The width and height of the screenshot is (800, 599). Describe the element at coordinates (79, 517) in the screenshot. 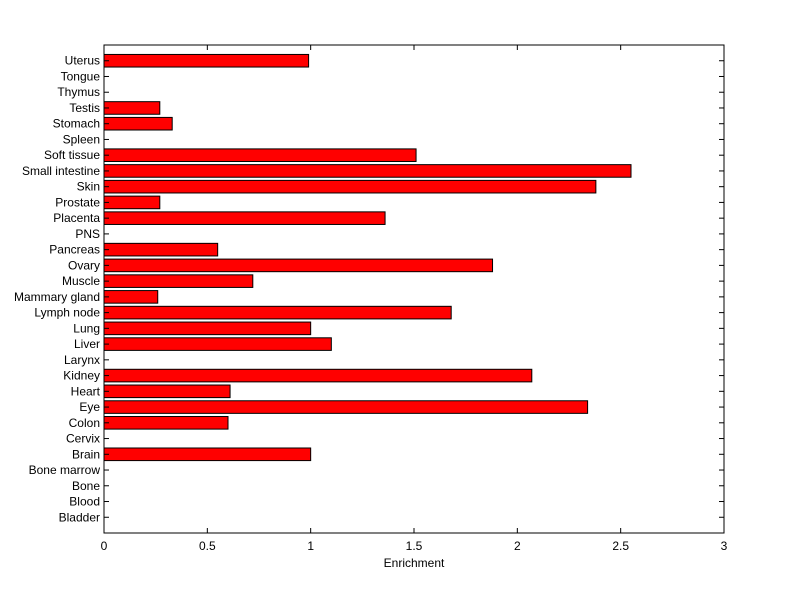

I see `y-tick-label: Bladder` at that location.